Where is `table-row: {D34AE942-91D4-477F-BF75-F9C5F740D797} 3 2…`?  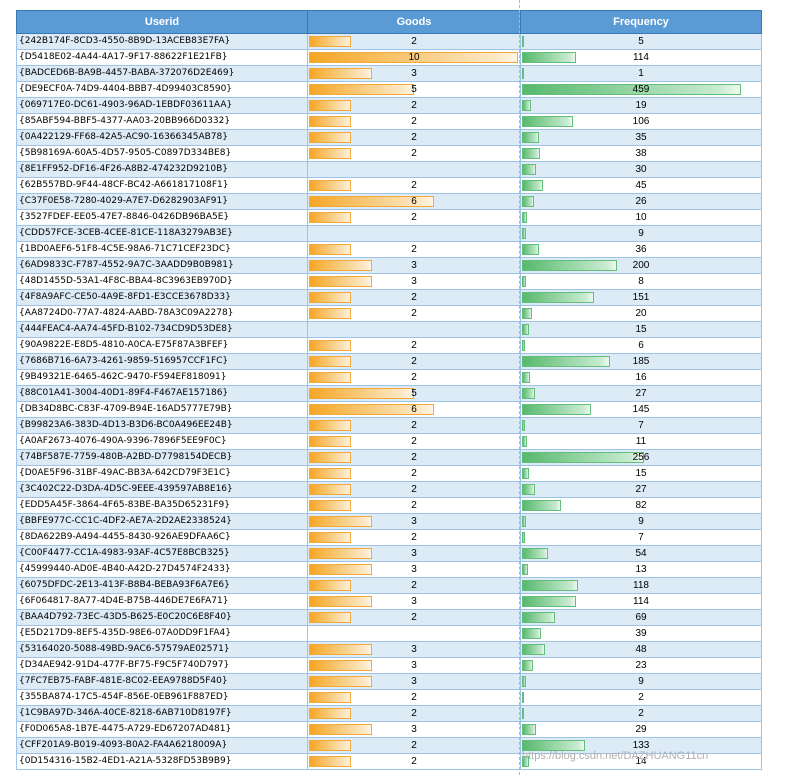 table-row: {D34AE942-91D4-477F-BF75-F9C5F740D797} 3 2… is located at coordinates (389, 665).